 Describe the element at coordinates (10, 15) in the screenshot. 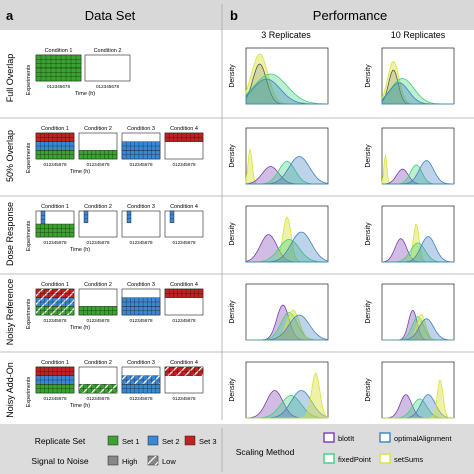

I see `panel-a-letter: a` at that location.